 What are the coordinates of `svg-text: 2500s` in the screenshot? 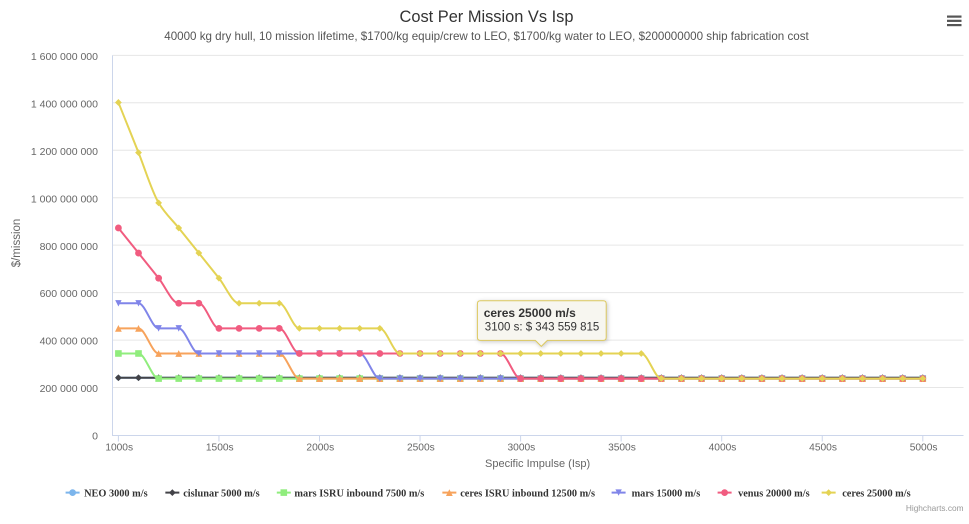 It's located at (421, 447).